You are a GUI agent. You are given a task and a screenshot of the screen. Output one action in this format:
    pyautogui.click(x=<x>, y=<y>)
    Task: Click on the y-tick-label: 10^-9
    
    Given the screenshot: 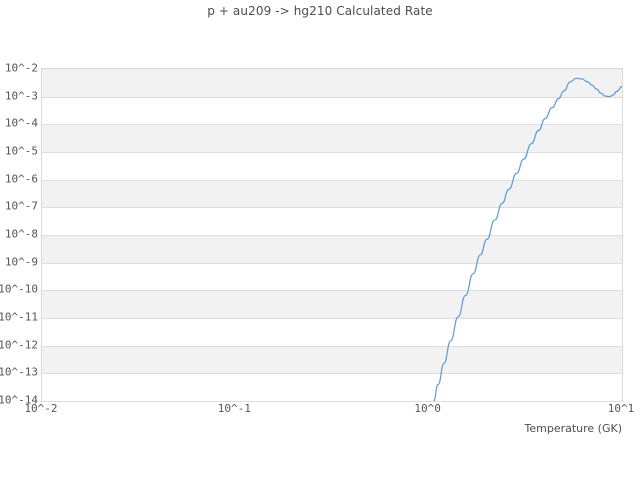 What is the action you would take?
    pyautogui.click(x=21, y=262)
    